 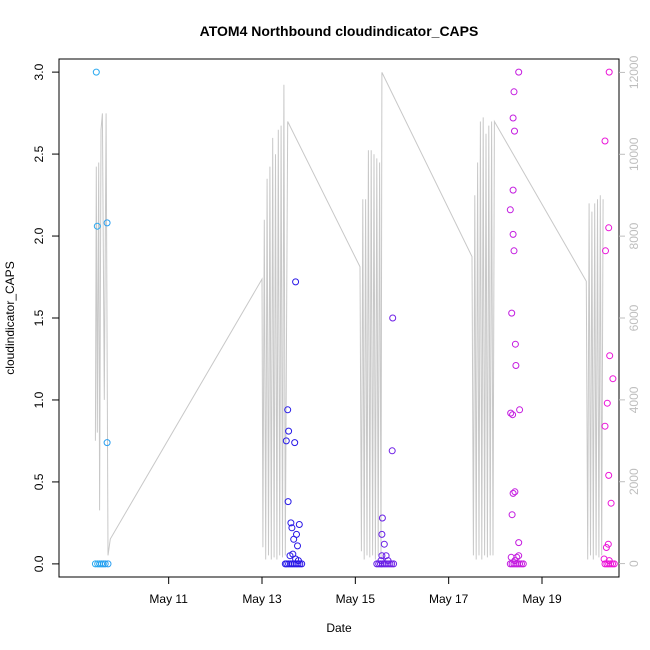 I want to click on y2-axis: 0 2000 4000 6000 8000 10000 12000, so click(x=630, y=311).